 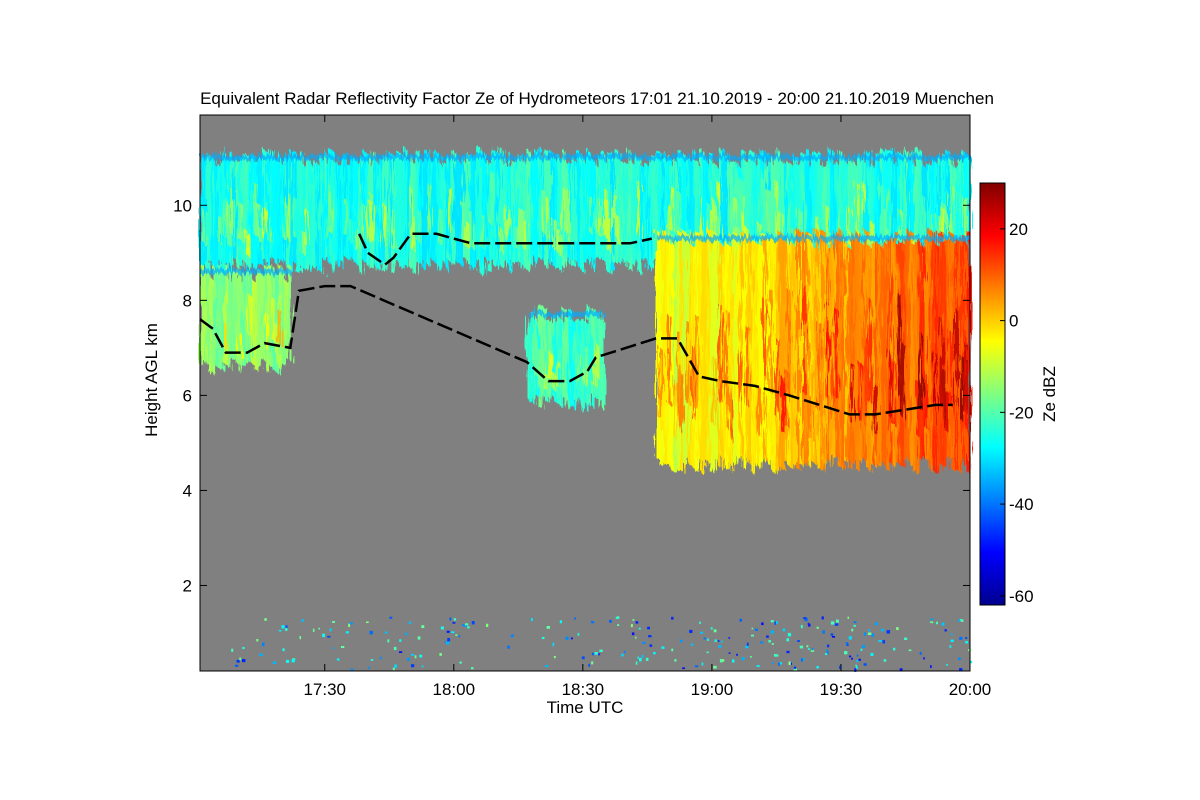 I want to click on x-tick-label: 18:00, so click(x=454, y=689).